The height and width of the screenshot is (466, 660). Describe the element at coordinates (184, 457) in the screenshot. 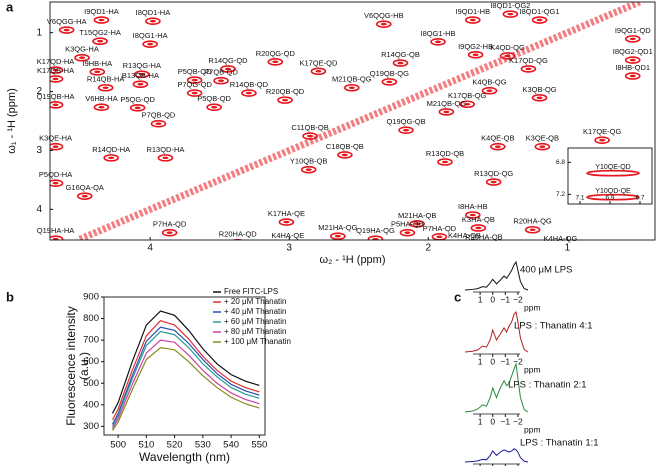

I see `x-axis-label: Wavelength (nm)` at that location.